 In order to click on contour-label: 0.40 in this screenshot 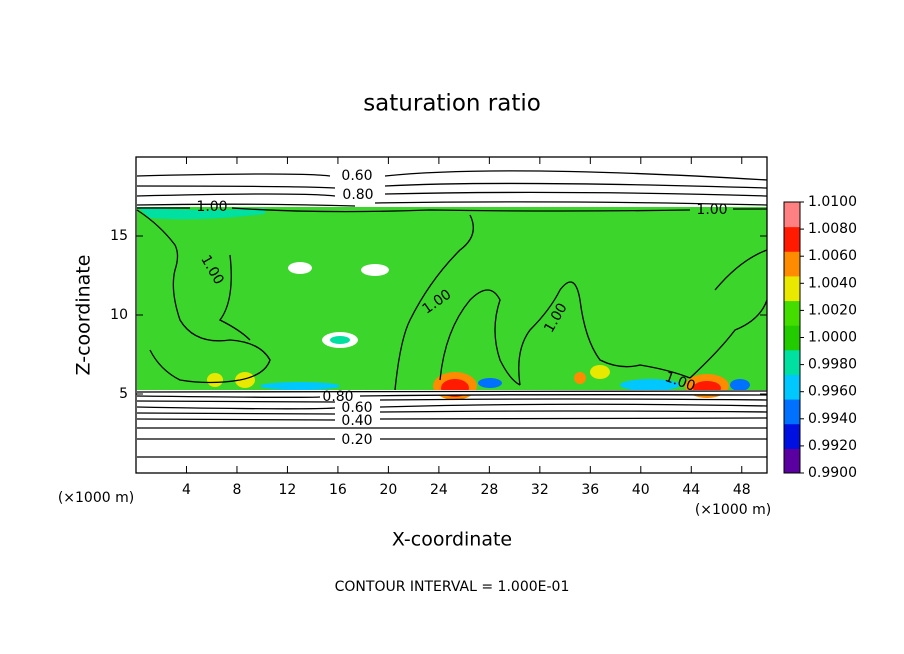, I will do `click(356, 421)`.